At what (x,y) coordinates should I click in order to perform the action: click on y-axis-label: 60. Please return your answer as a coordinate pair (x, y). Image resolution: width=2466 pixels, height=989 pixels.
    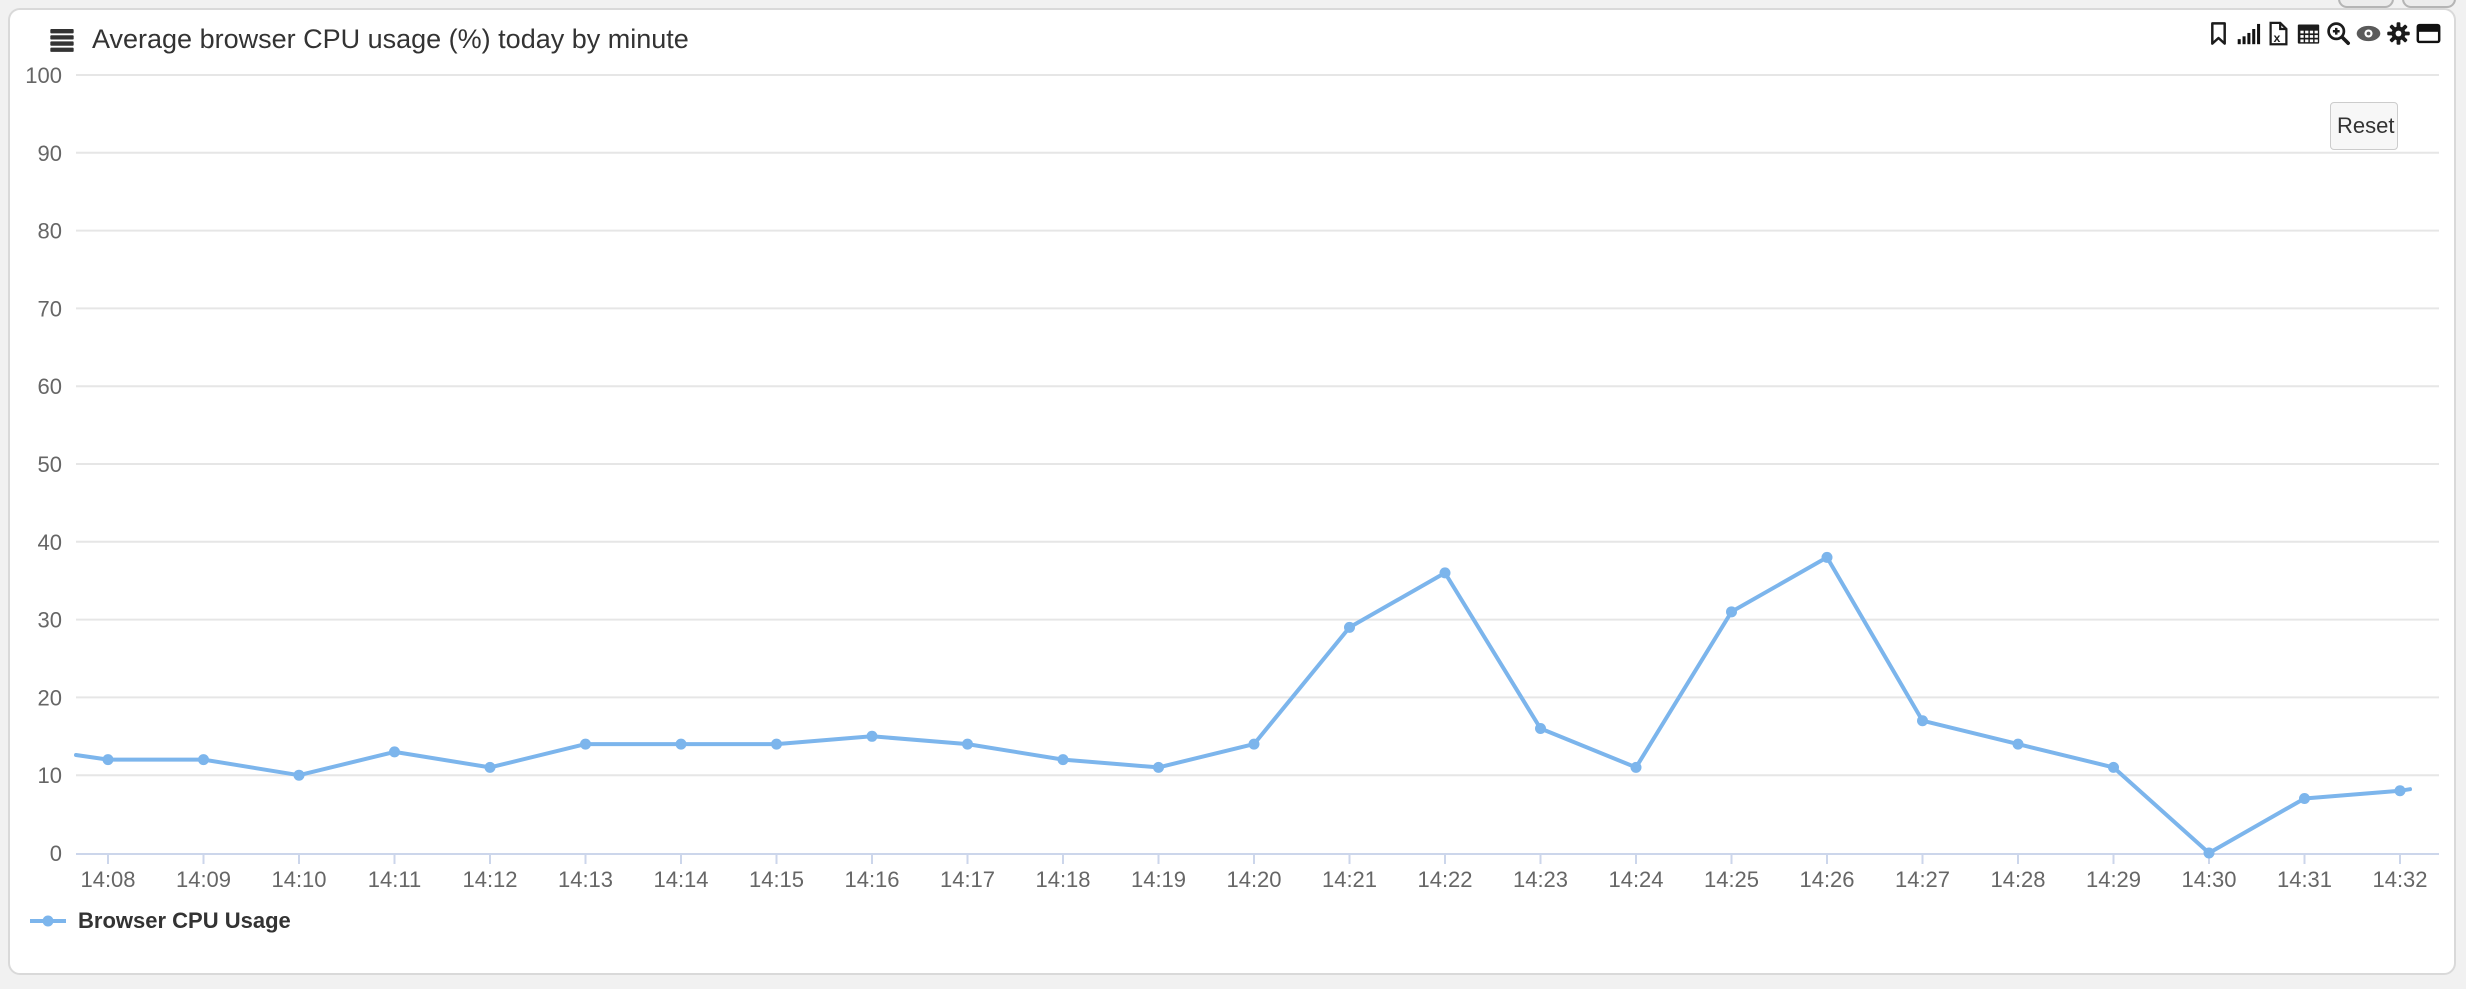
    Looking at the image, I should click on (50, 386).